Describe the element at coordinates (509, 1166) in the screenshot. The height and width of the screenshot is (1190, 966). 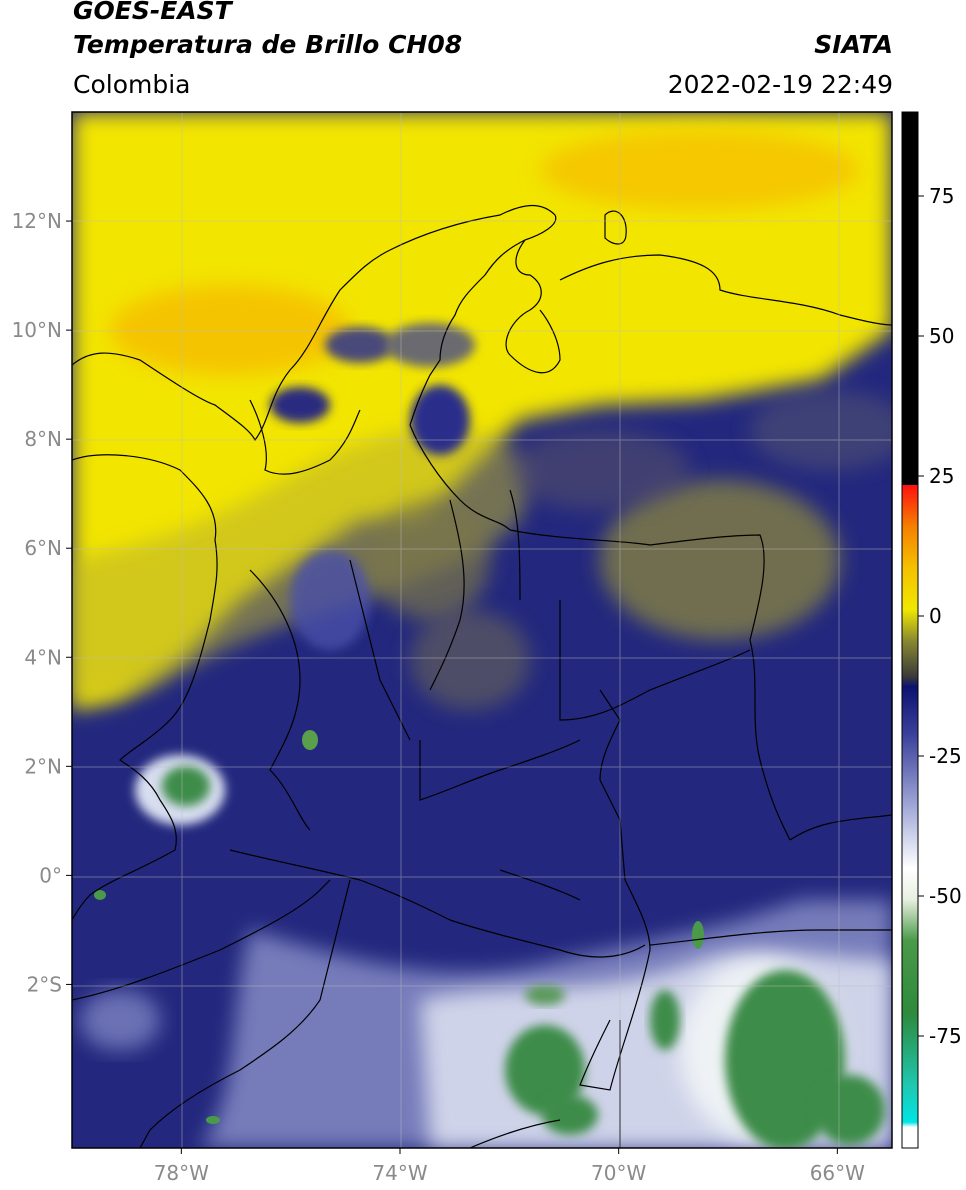
I see `longitude-axis: 78°W 74°W 70°W 66°W` at that location.